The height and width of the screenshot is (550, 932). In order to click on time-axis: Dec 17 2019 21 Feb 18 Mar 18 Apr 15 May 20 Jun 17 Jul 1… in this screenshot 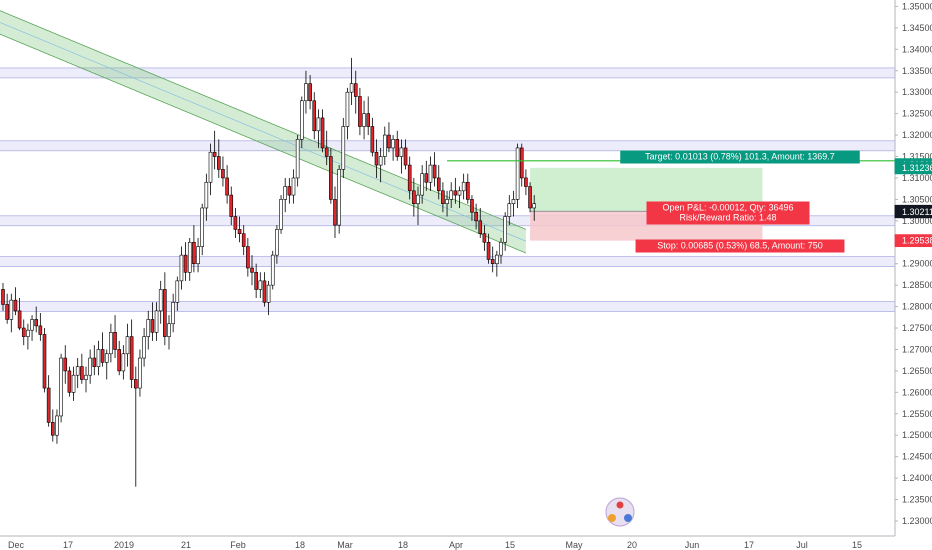, I will do `click(447, 542)`.